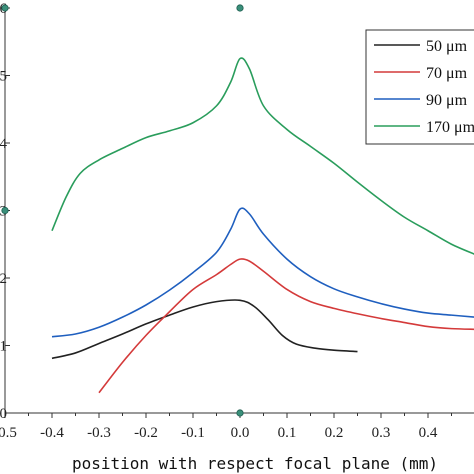  I want to click on x-tick-label: -0.4, so click(52, 433).